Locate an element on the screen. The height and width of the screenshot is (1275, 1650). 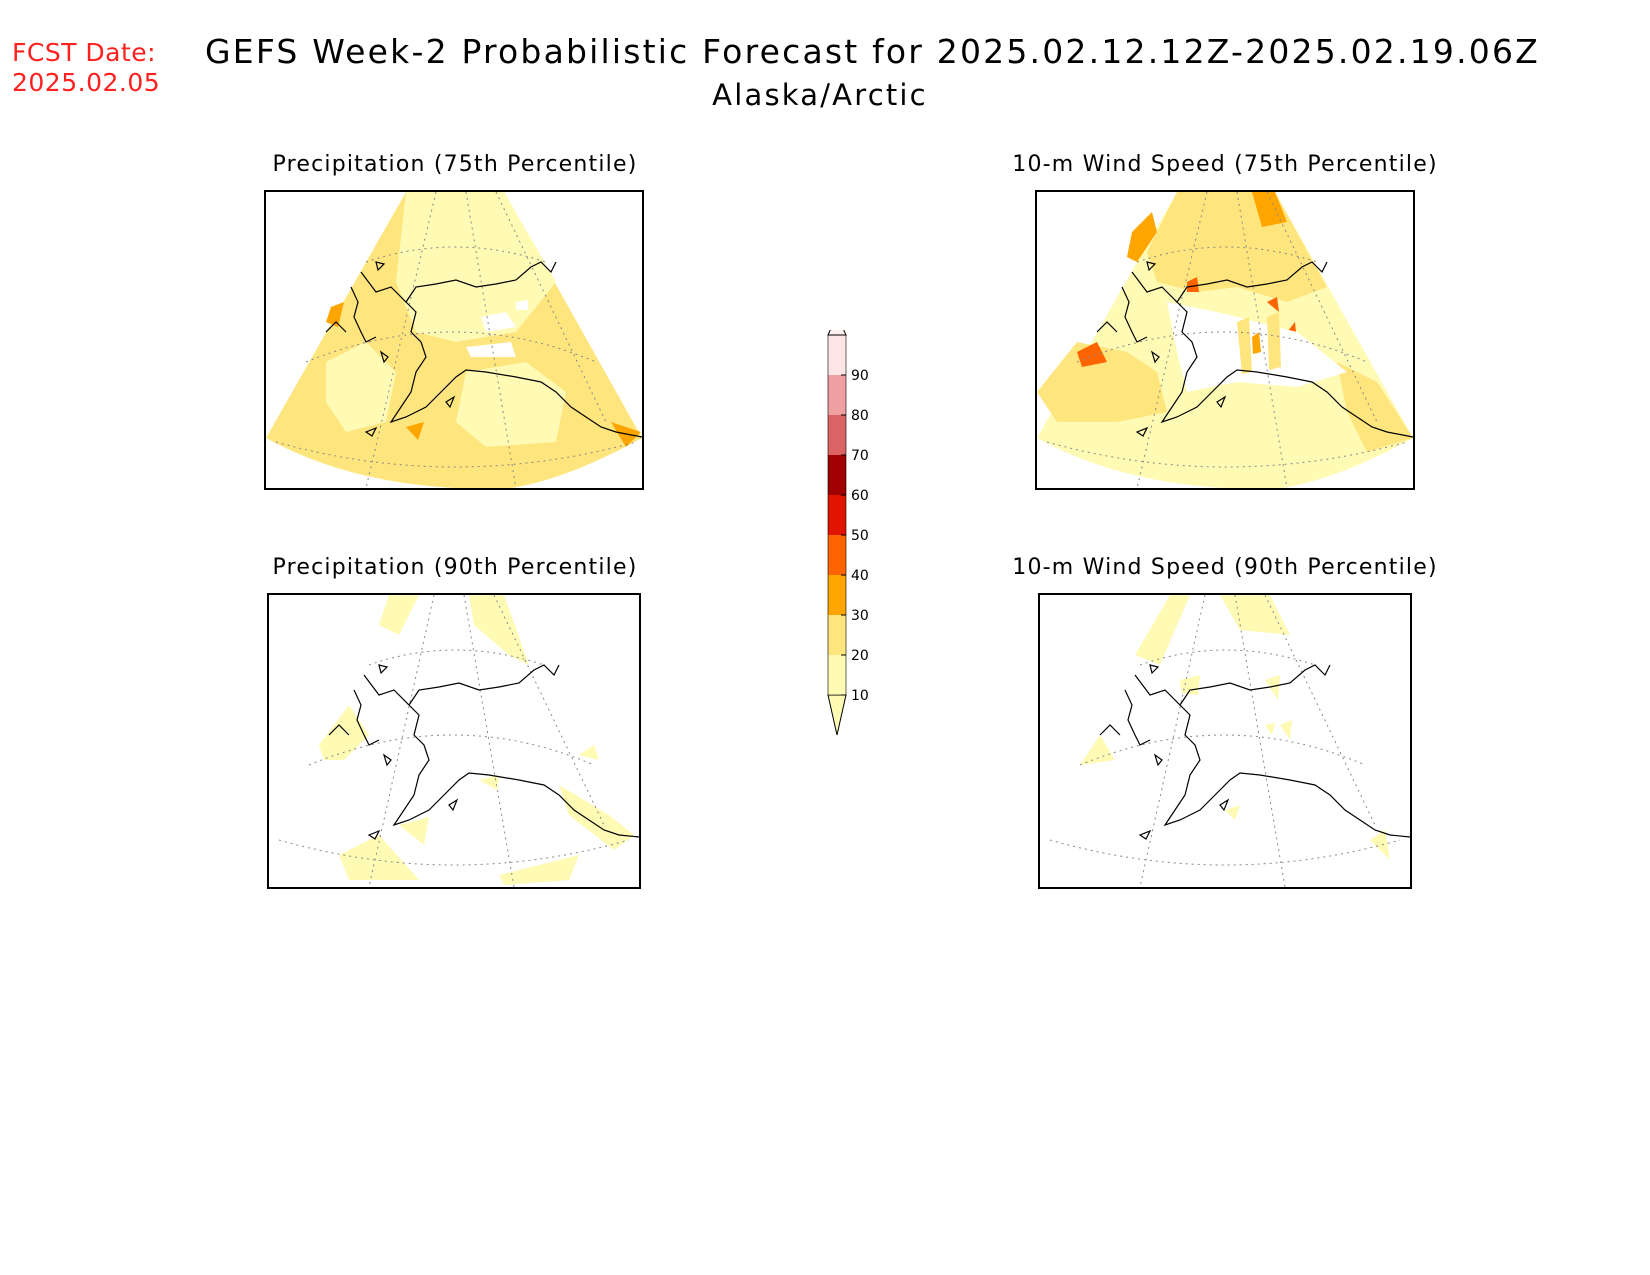
colorbar-label-30: 30 is located at coordinates (860, 616).